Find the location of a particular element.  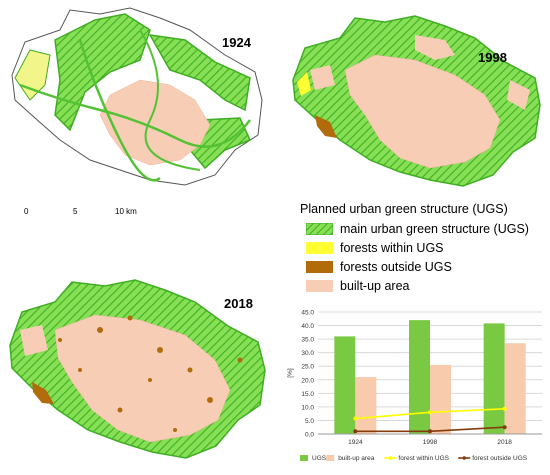

x-tick-label: 1998 is located at coordinates (430, 442).